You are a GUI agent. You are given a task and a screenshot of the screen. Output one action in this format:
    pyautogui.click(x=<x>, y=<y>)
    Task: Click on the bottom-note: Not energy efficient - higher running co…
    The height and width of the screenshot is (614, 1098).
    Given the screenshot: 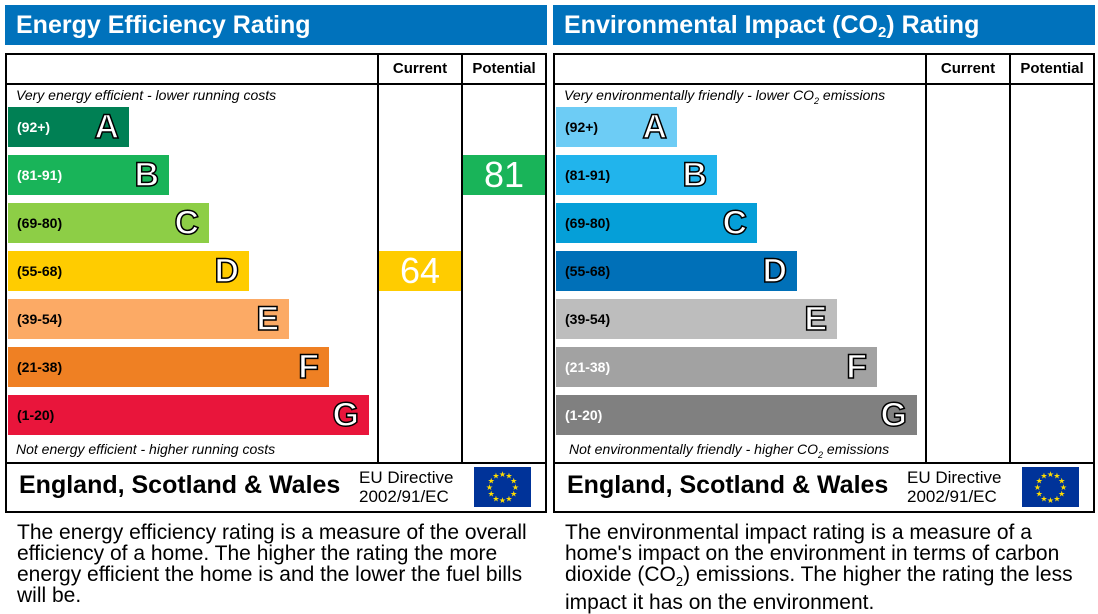 What is the action you would take?
    pyautogui.click(x=146, y=449)
    